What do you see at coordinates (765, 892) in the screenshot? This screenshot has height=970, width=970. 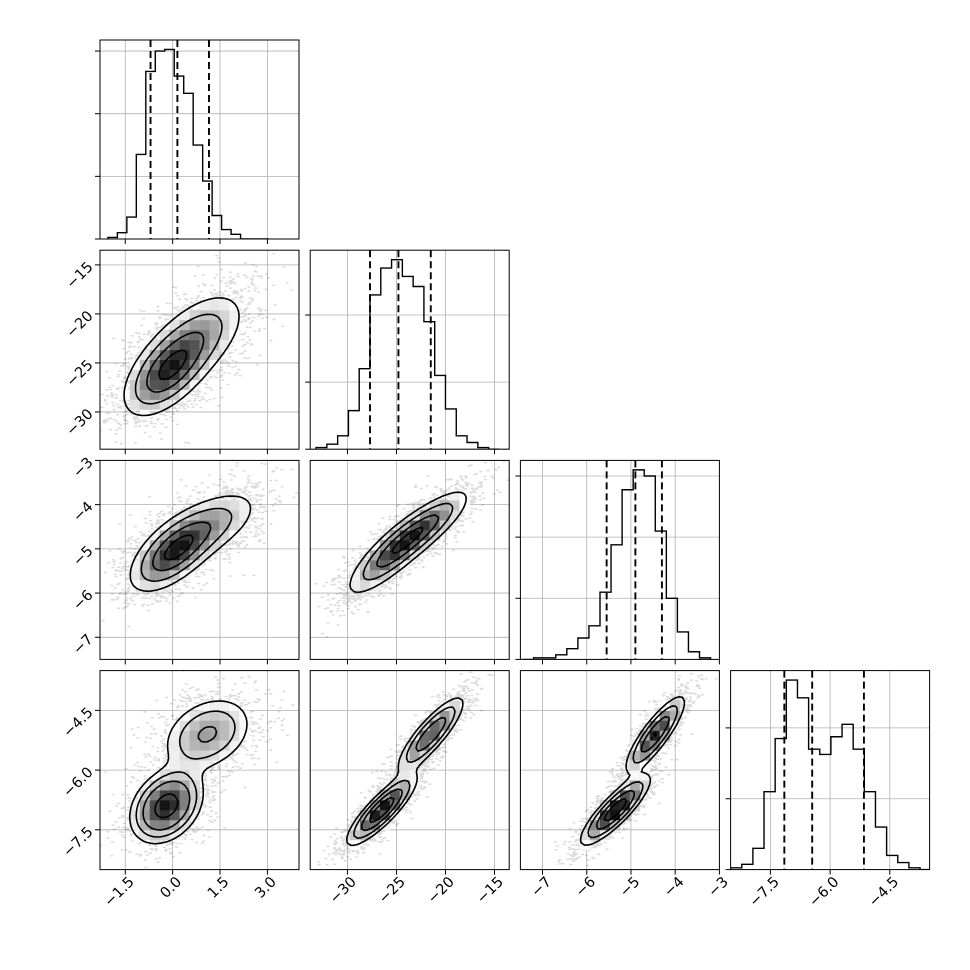 I see `x-tick-label: −7.5` at bounding box center [765, 892].